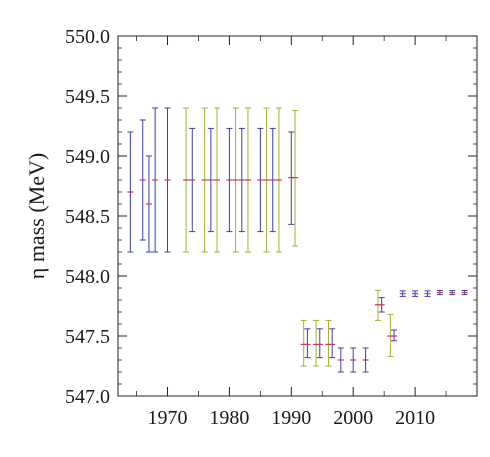  Describe the element at coordinates (36, 216) in the screenshot. I see `y-axis-title: η mass (MeV)` at that location.